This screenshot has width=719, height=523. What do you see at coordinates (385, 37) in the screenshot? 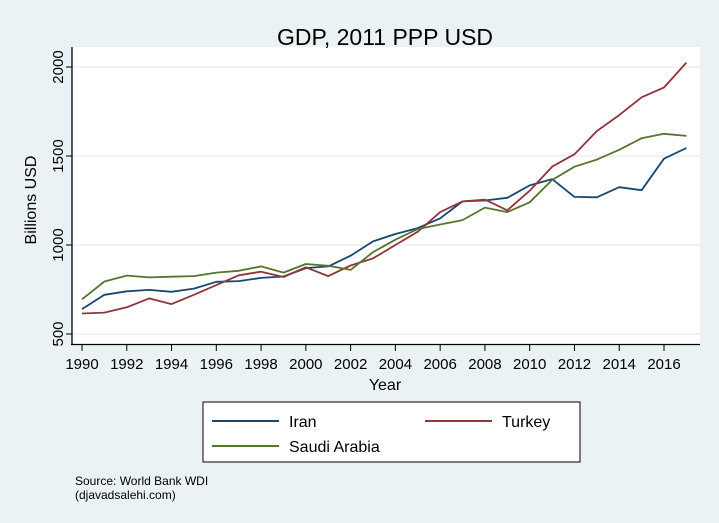
I see `chart-title: GDP, 2011 PPP USD` at bounding box center [385, 37].